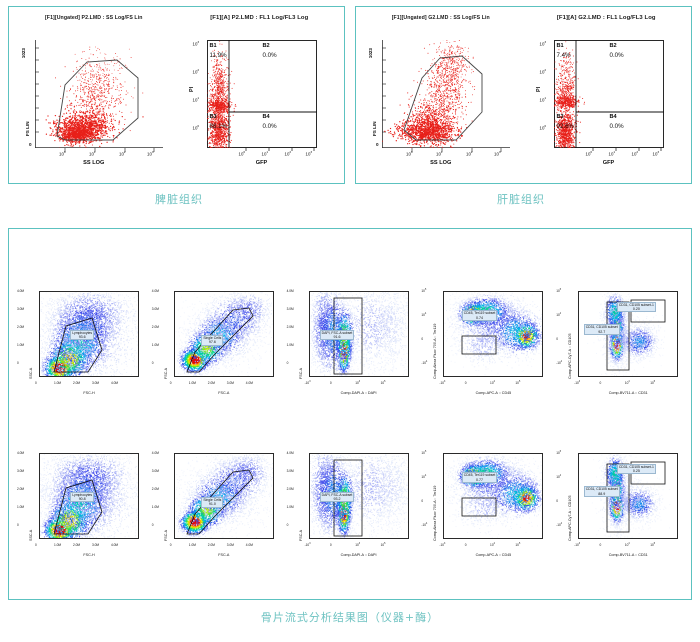 This screenshot has height=642, width=700. Describe the element at coordinates (155, 471) in the screenshot. I see `y-tick: 3.0M` at that location.